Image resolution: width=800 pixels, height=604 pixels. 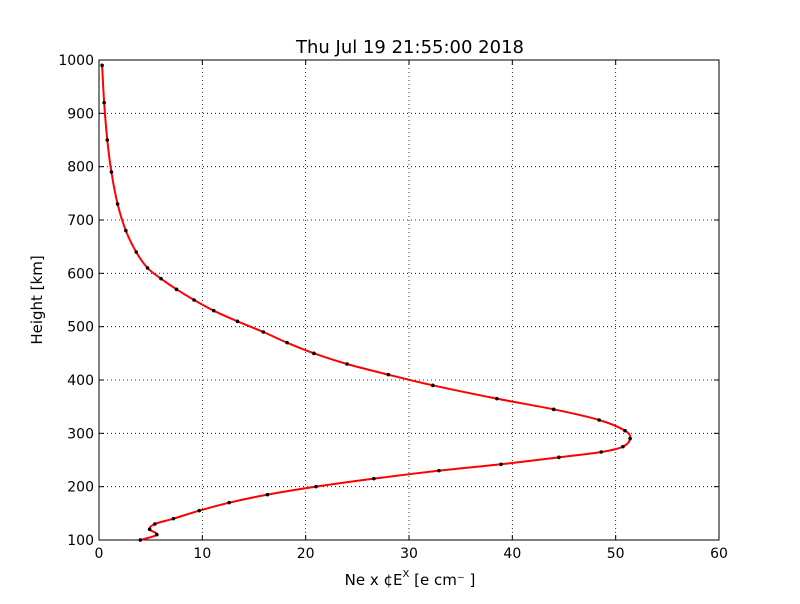 I want to click on x-tick-label: 50, so click(x=616, y=554).